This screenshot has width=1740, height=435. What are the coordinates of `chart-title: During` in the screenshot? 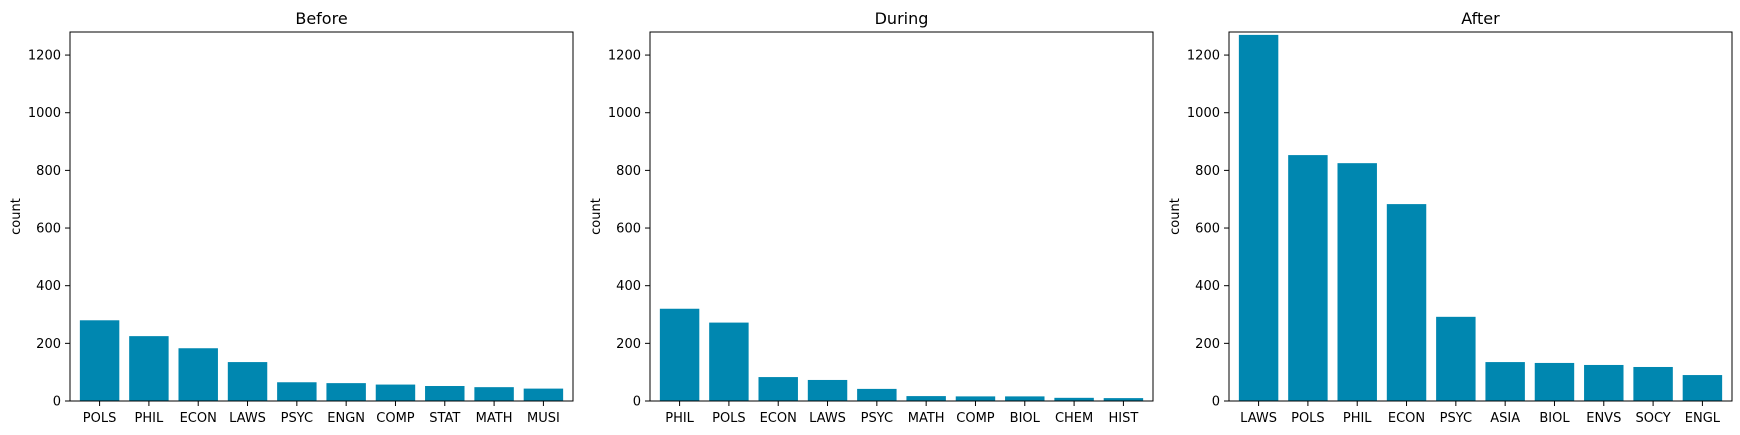 It's located at (902, 18).